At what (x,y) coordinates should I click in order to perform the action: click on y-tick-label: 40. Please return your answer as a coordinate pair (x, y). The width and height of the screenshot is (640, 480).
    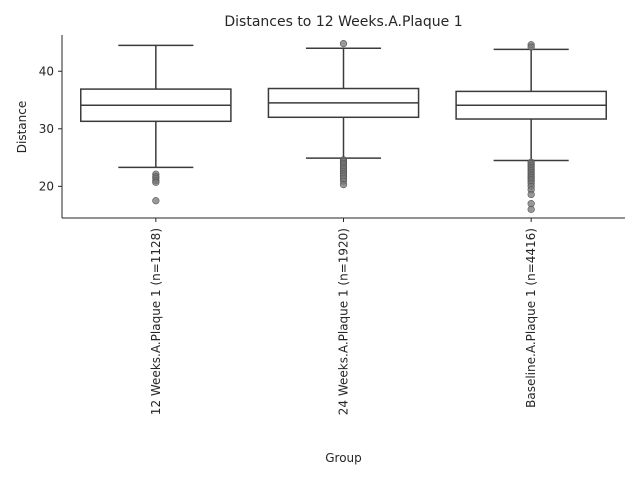
    Looking at the image, I should click on (46, 71).